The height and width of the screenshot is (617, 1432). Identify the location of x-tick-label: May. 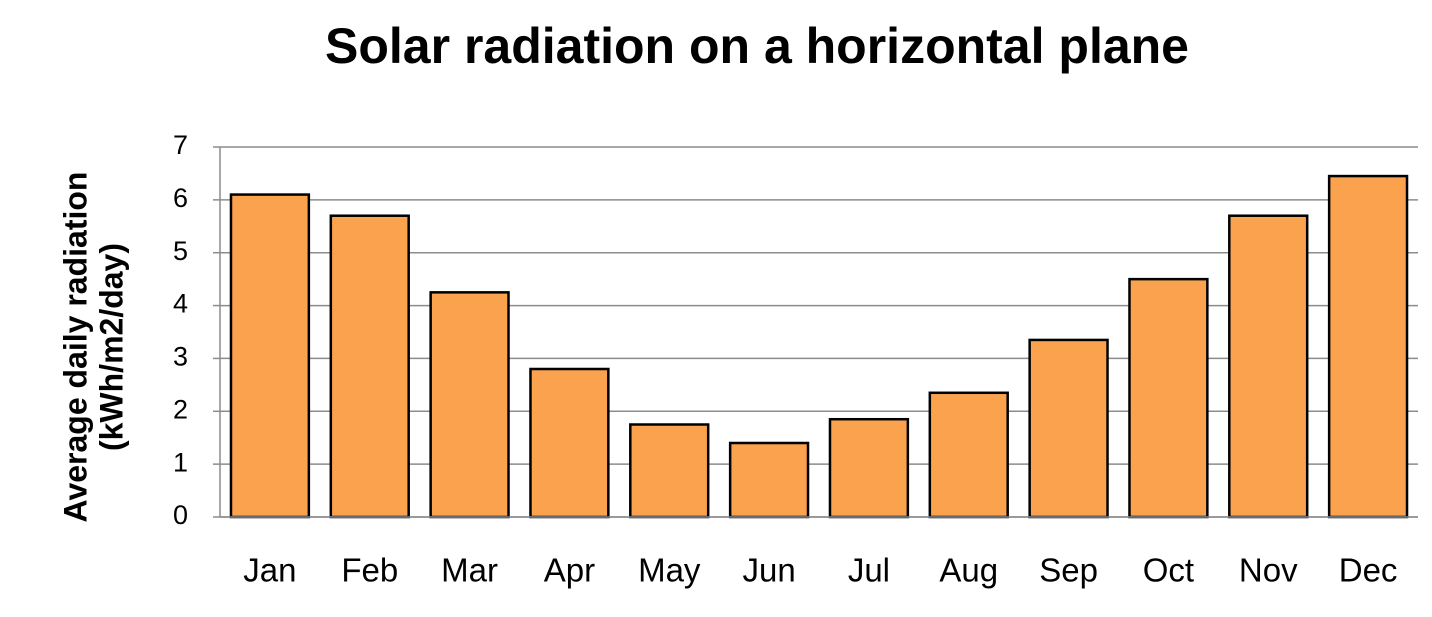
(669, 570).